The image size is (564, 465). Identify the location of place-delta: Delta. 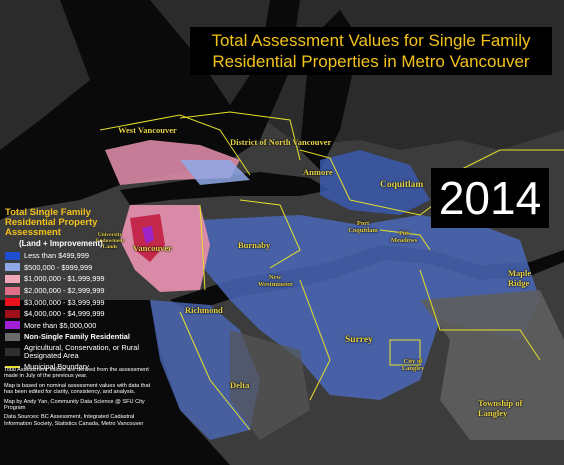
(240, 385).